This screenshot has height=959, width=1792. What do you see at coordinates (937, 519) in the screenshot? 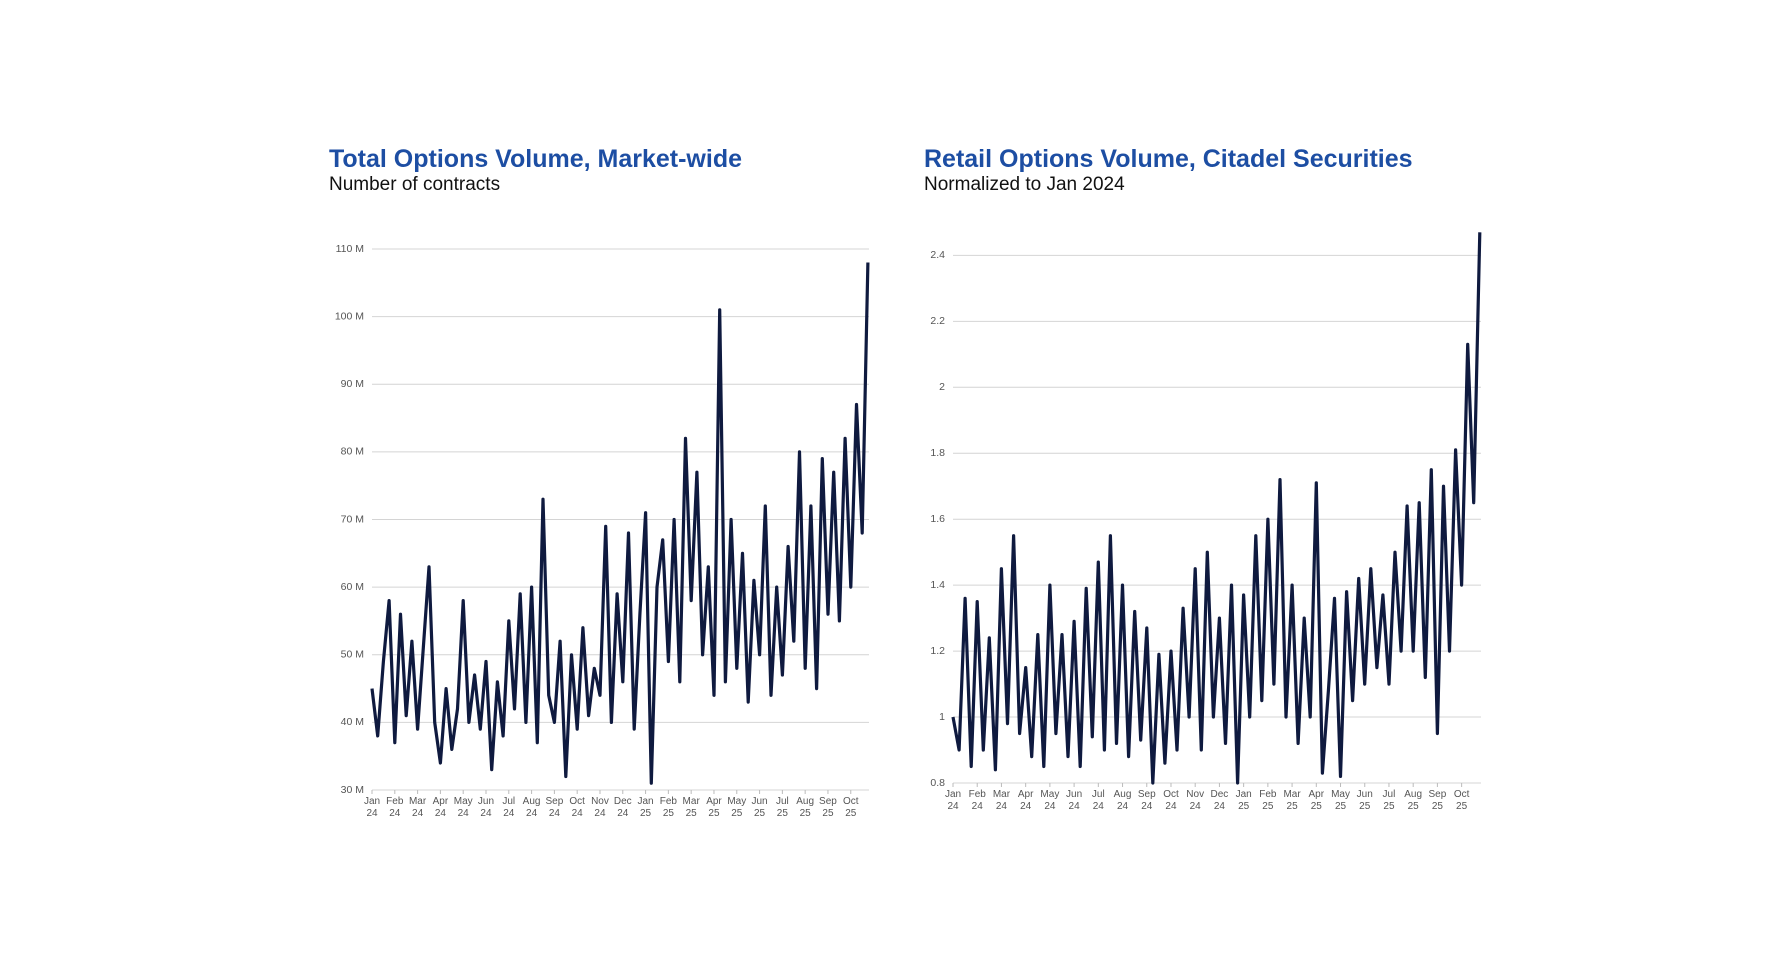
I see `y-tick-label: 1.6` at bounding box center [937, 519].